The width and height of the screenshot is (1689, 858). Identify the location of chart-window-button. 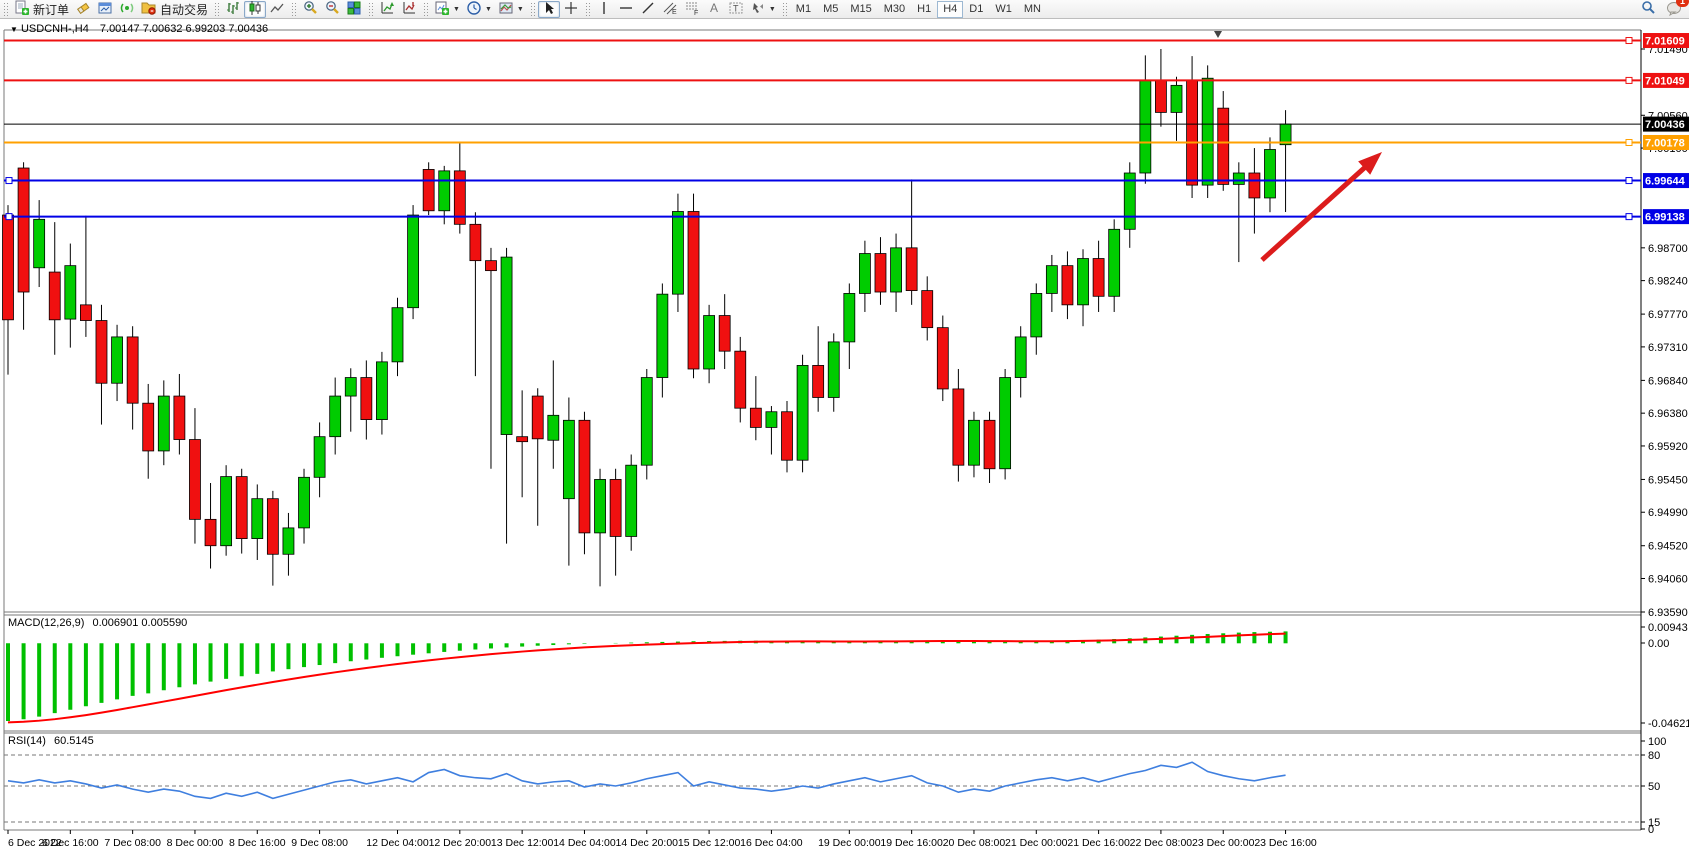
(105, 9).